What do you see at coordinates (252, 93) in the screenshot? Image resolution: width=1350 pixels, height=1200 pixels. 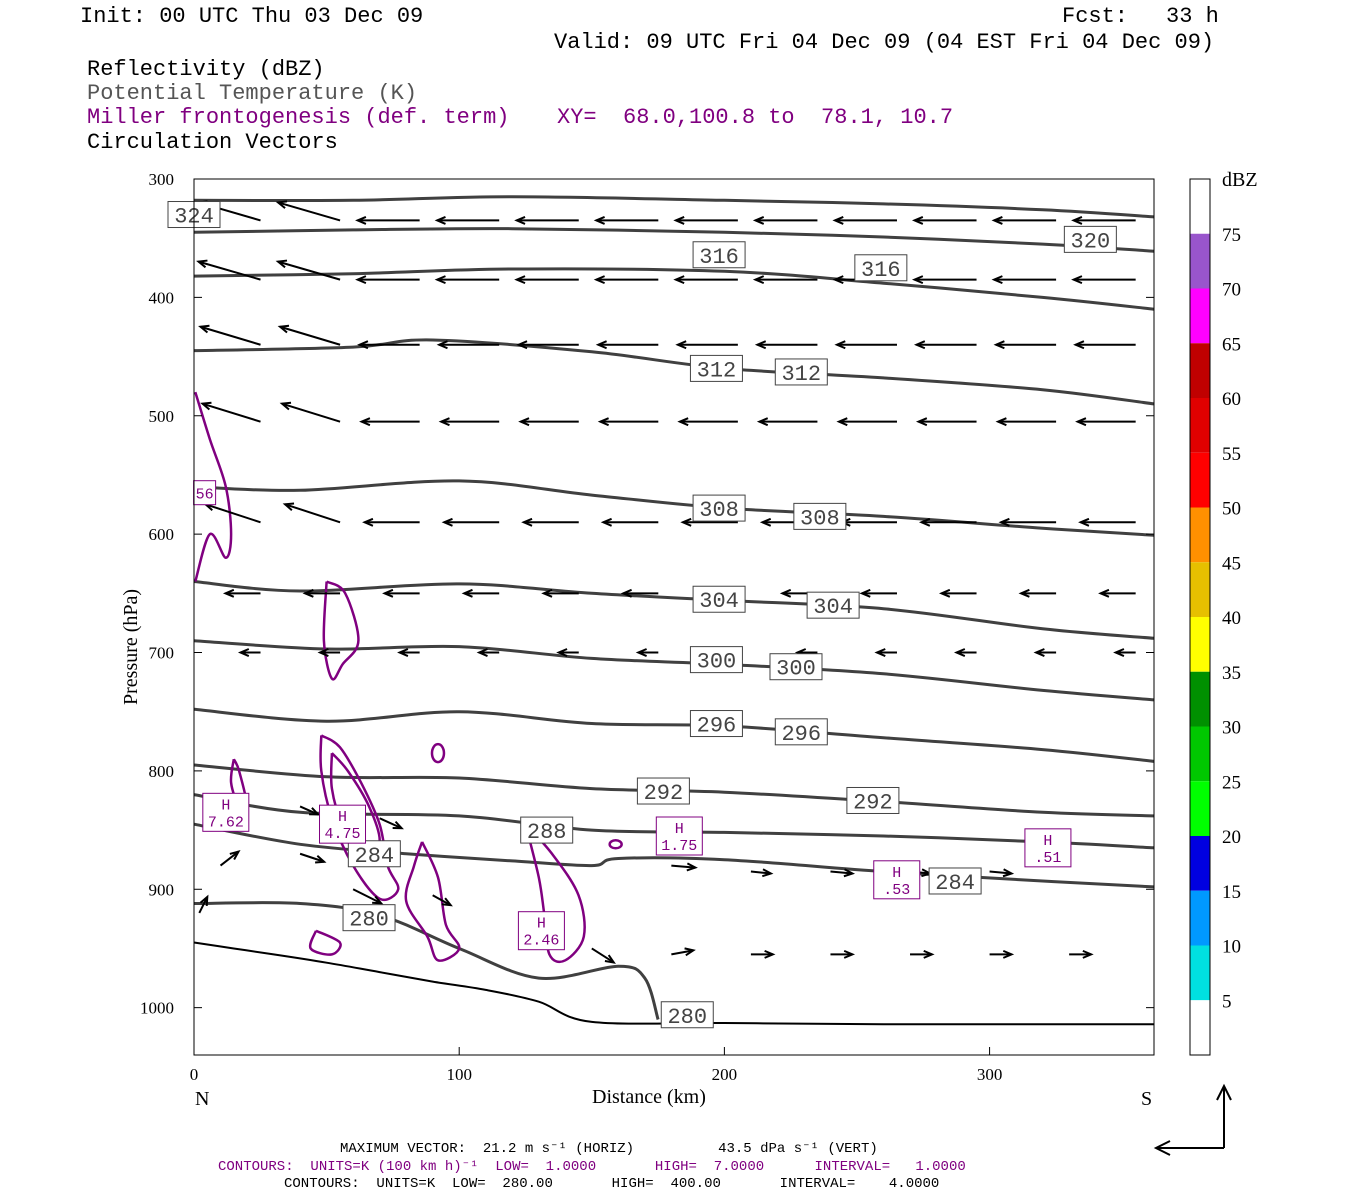 I see `field-theta: Potential Temperature (K)` at bounding box center [252, 93].